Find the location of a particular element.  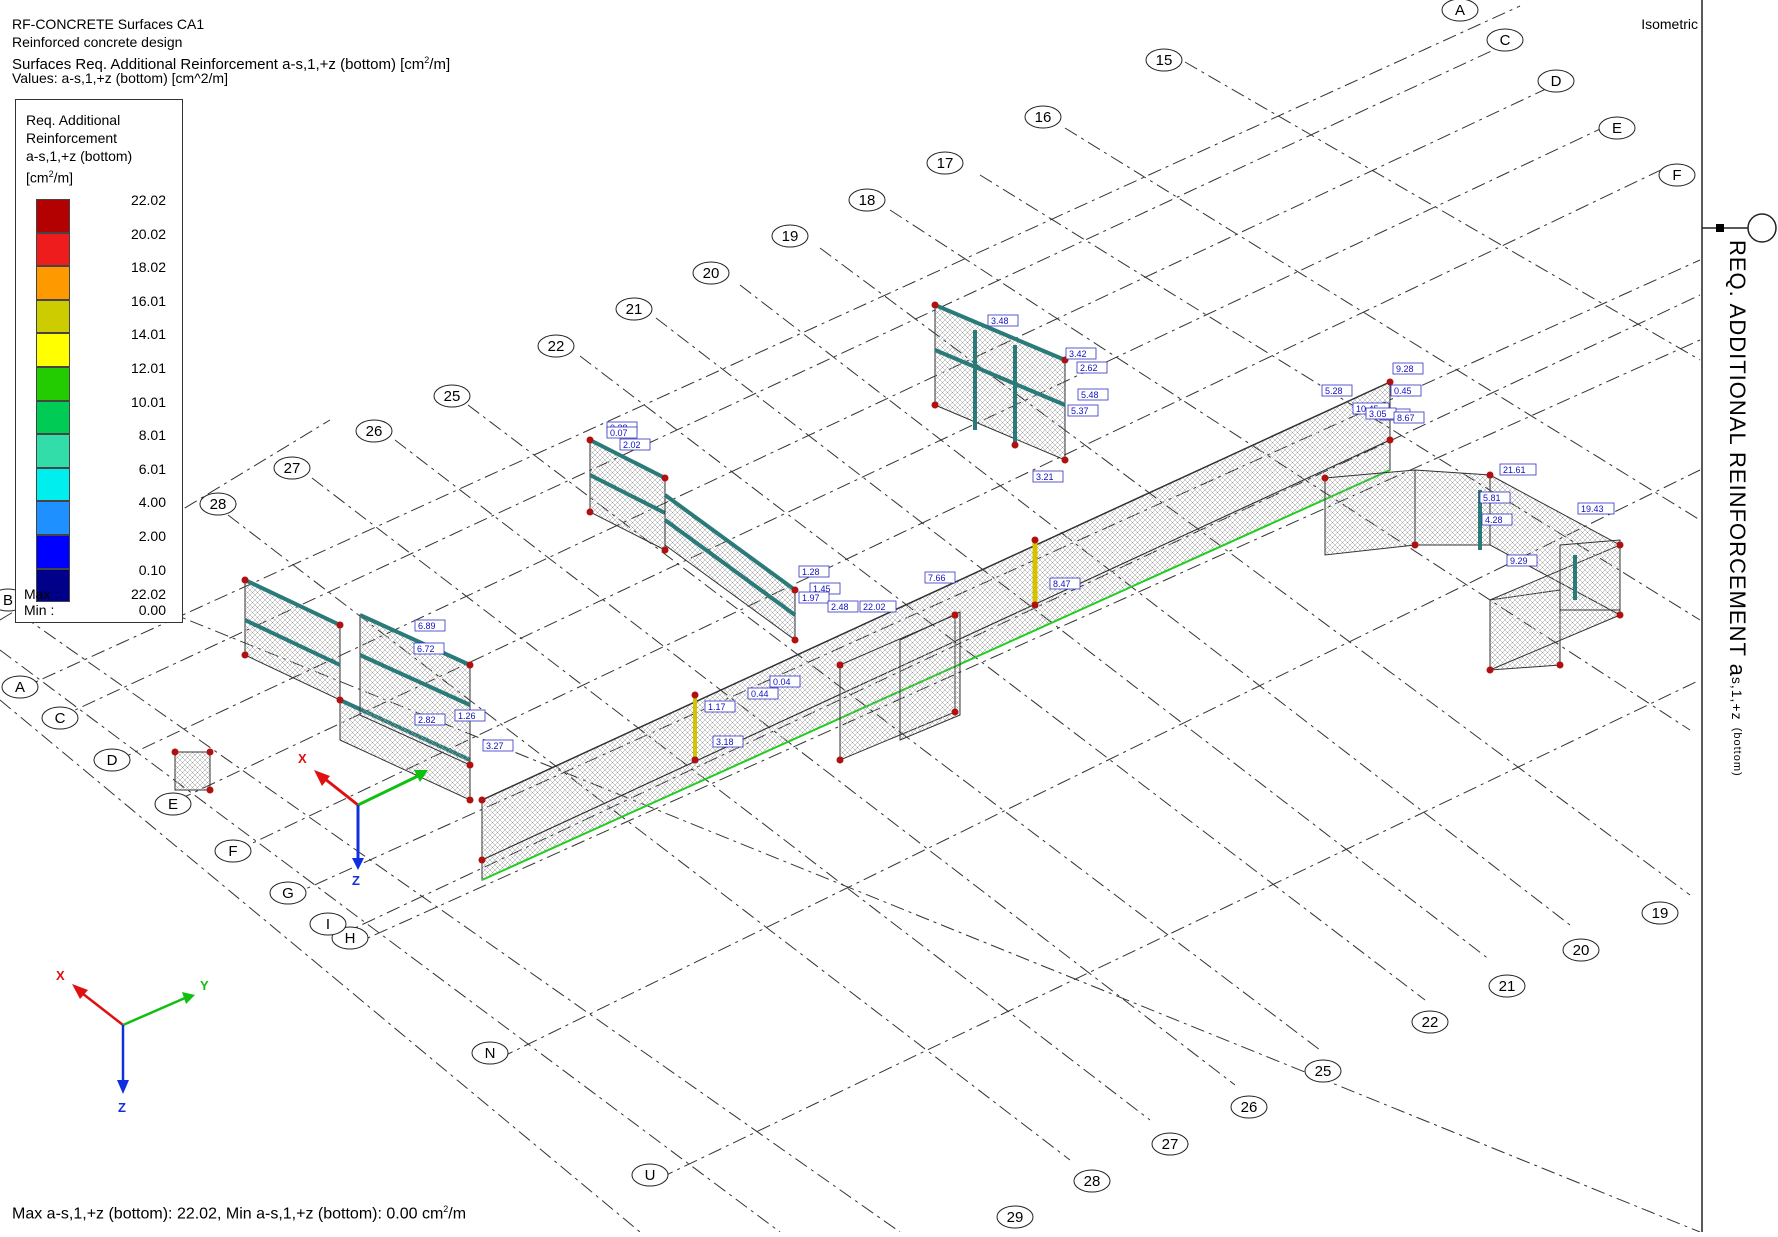

result-value: 6.89 is located at coordinates (430, 625).